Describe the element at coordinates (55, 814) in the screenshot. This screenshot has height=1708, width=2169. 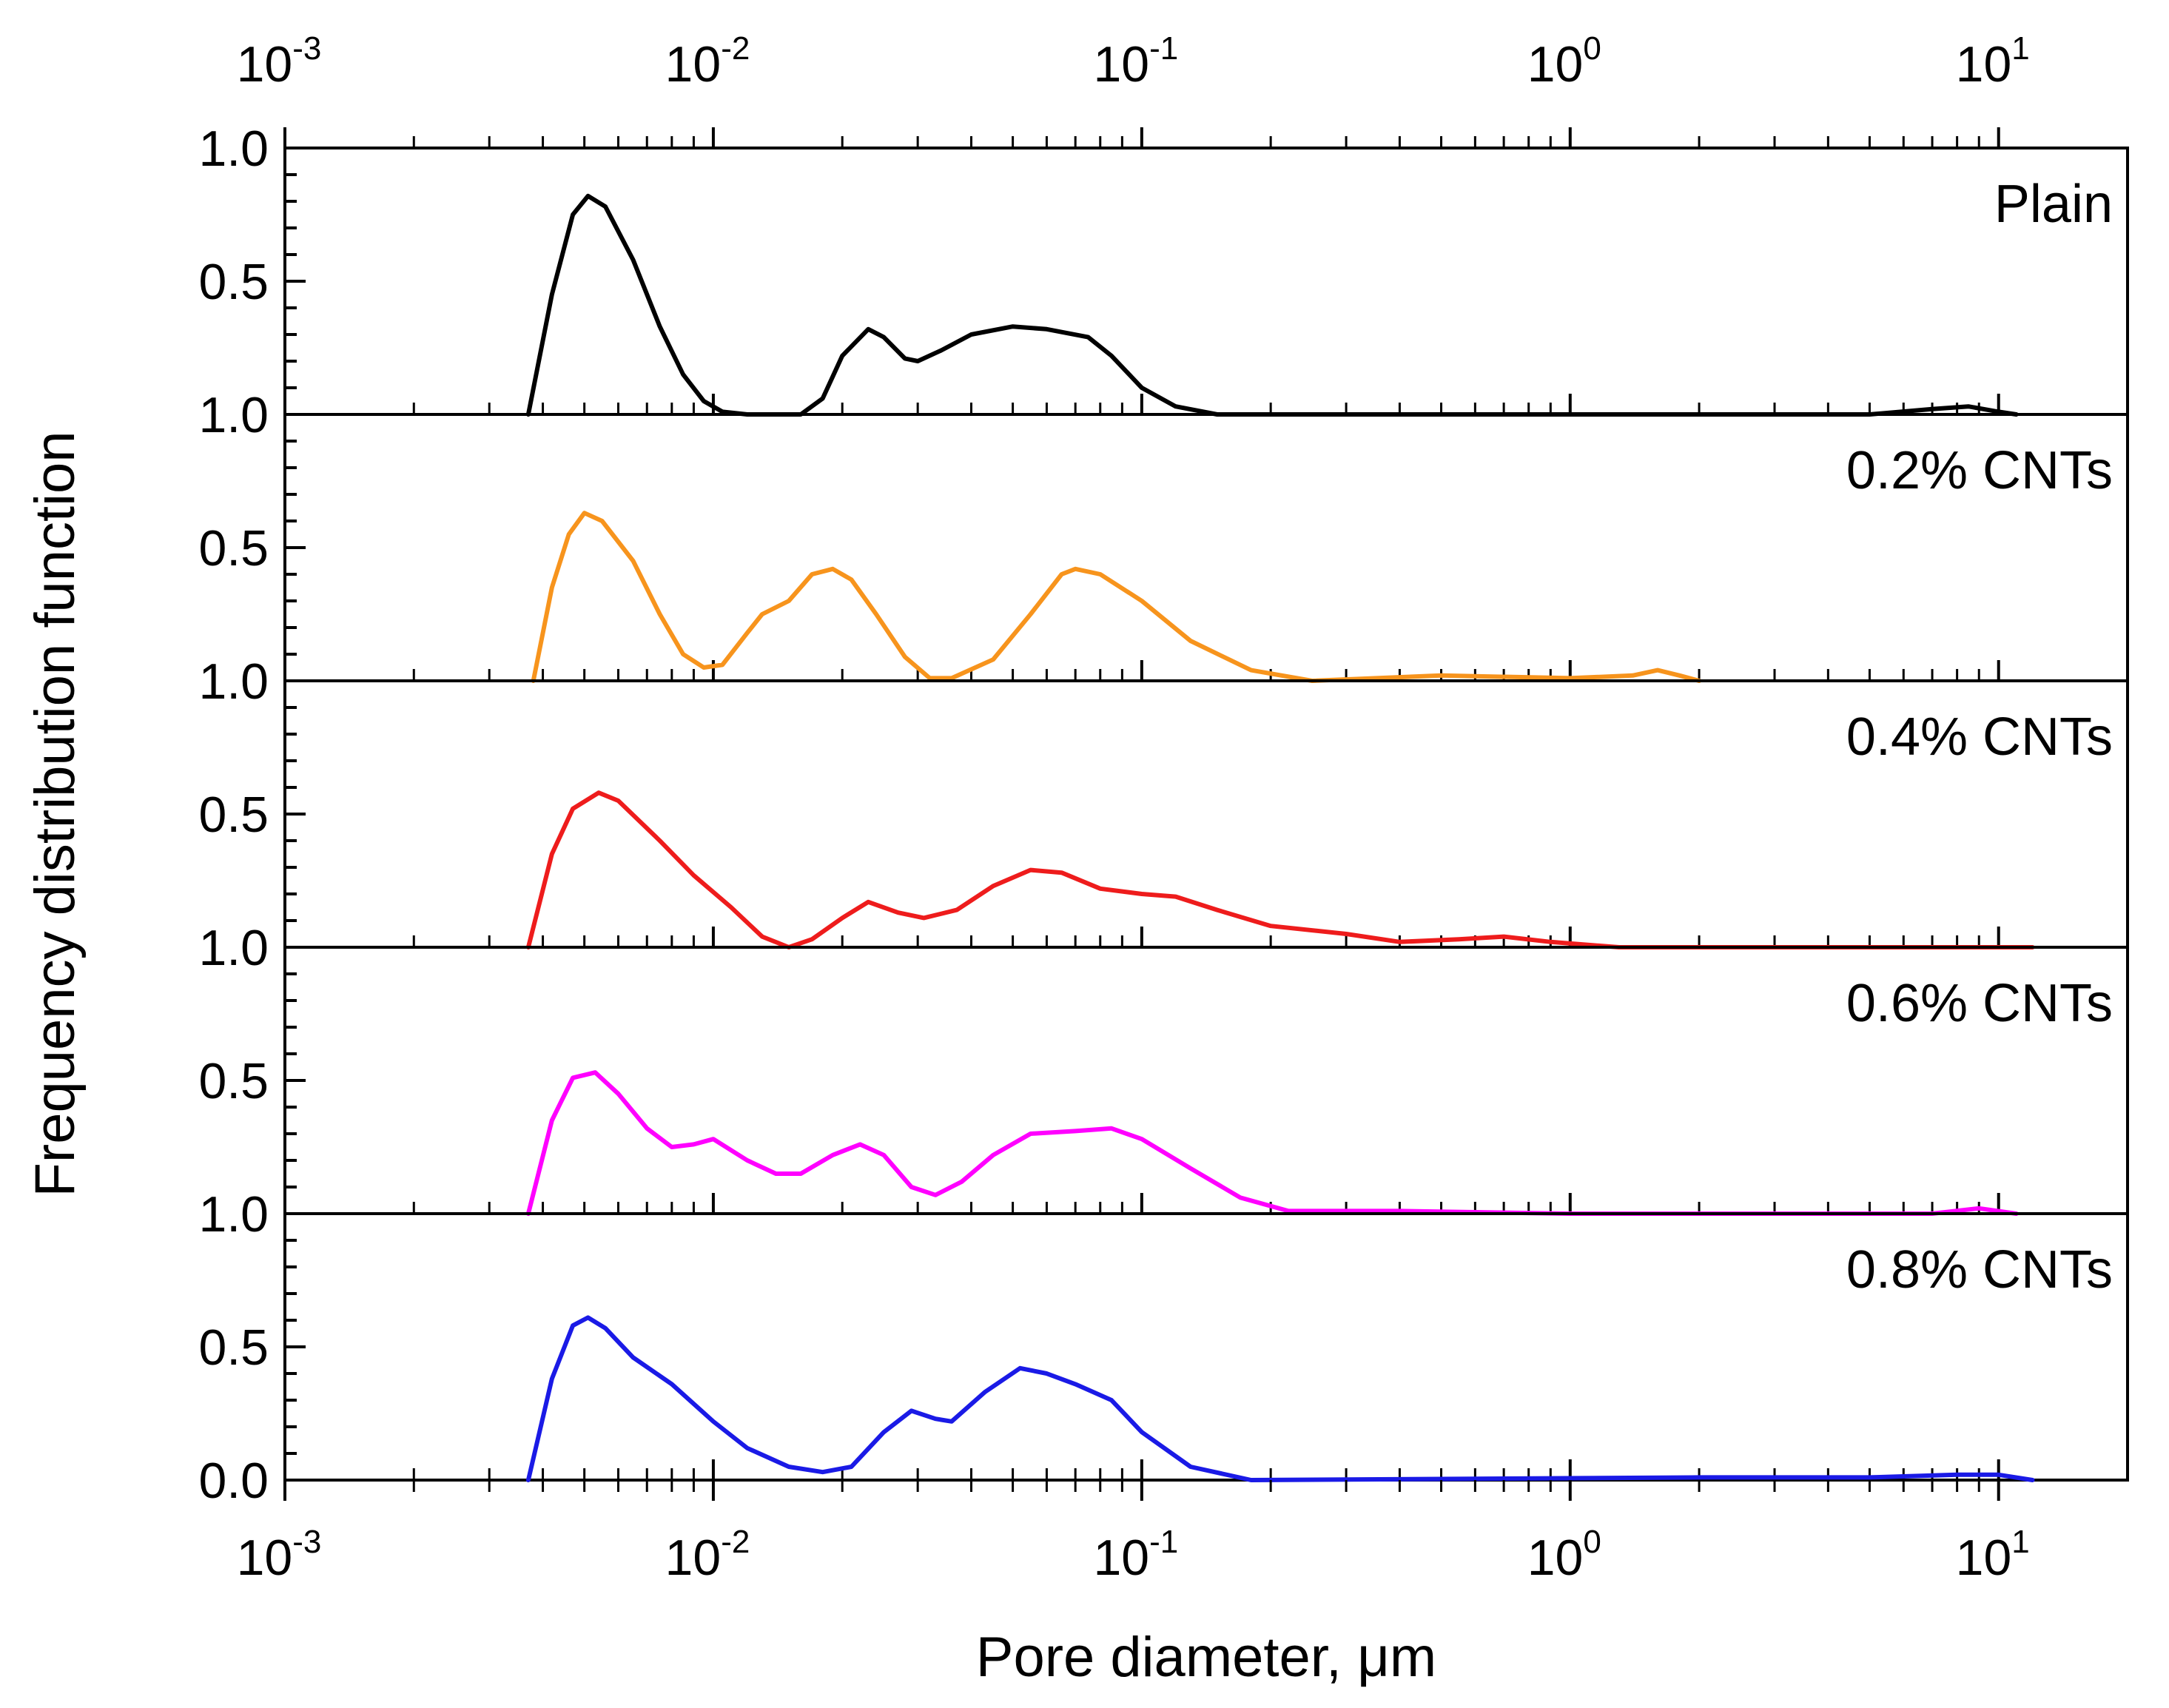
I see `y-axis-title: Frequency distribution function` at that location.